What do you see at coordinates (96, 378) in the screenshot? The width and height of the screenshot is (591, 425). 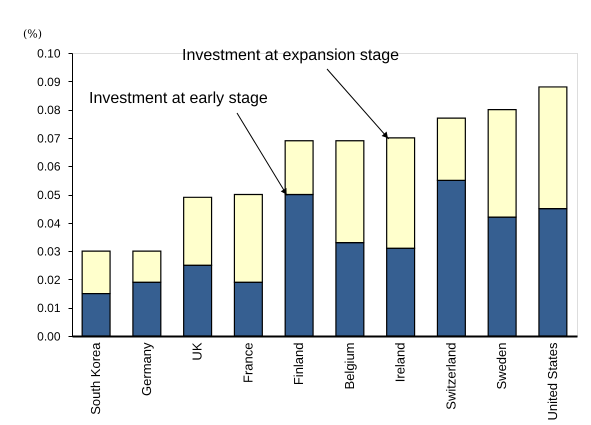 I see `x-tick-label: South Korea` at bounding box center [96, 378].